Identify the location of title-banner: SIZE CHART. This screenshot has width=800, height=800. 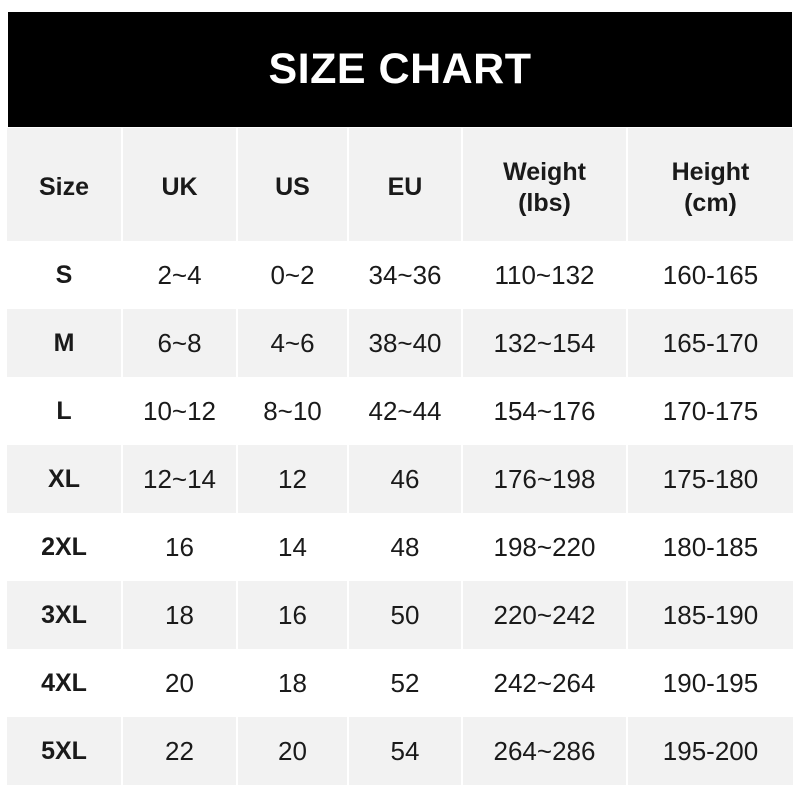
(400, 69).